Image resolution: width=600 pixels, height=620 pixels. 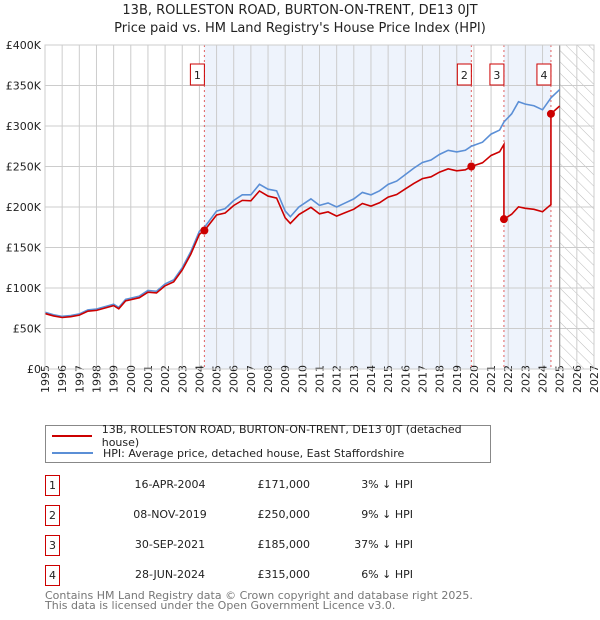 I want to click on x-tick-label: 2003, so click(x=182, y=379).